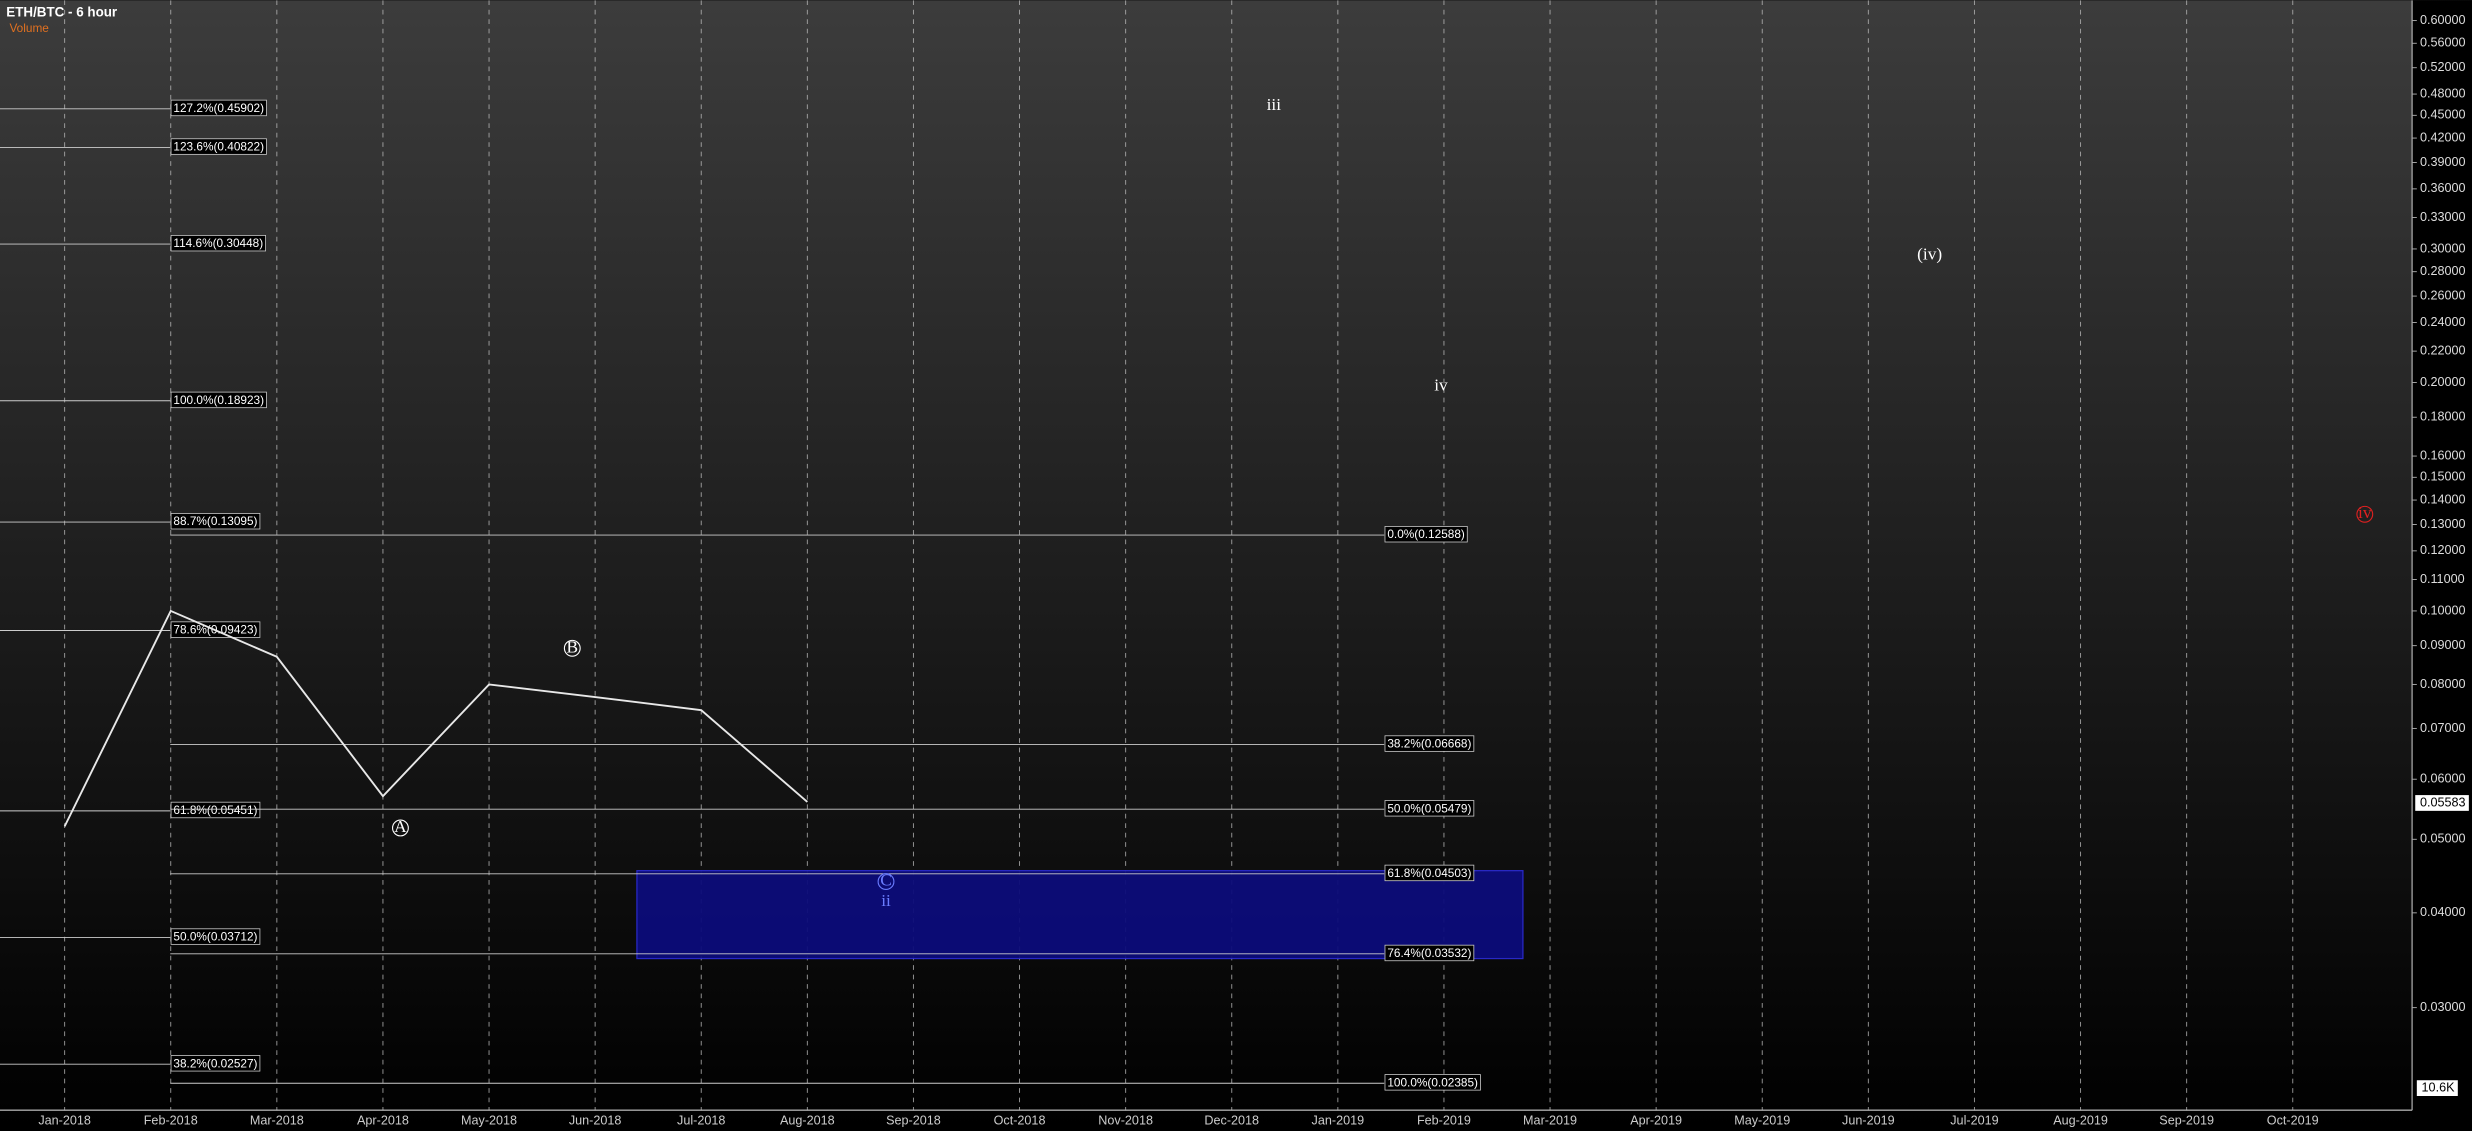 The width and height of the screenshot is (2472, 1131). I want to click on y-tick-label: 0.45000, so click(2443, 115).